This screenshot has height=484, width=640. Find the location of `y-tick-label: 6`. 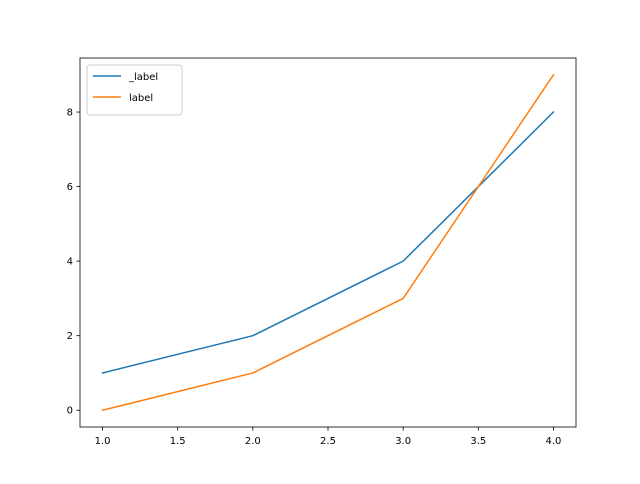

y-tick-label: 6 is located at coordinates (70, 187).